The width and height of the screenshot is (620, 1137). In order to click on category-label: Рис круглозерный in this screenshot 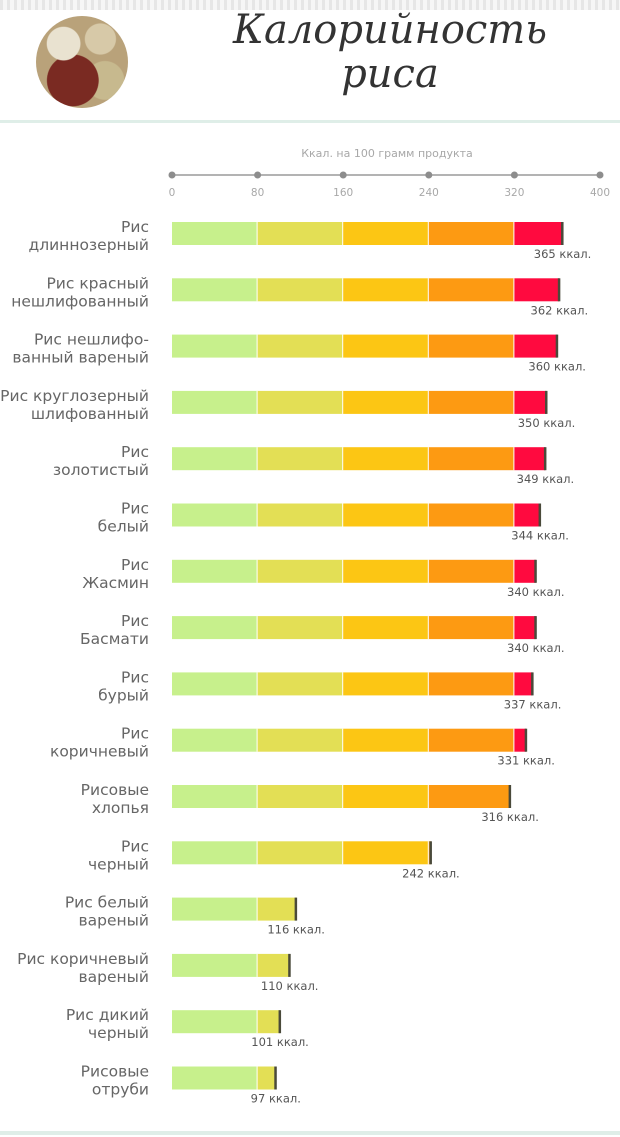, I will do `click(74, 396)`.